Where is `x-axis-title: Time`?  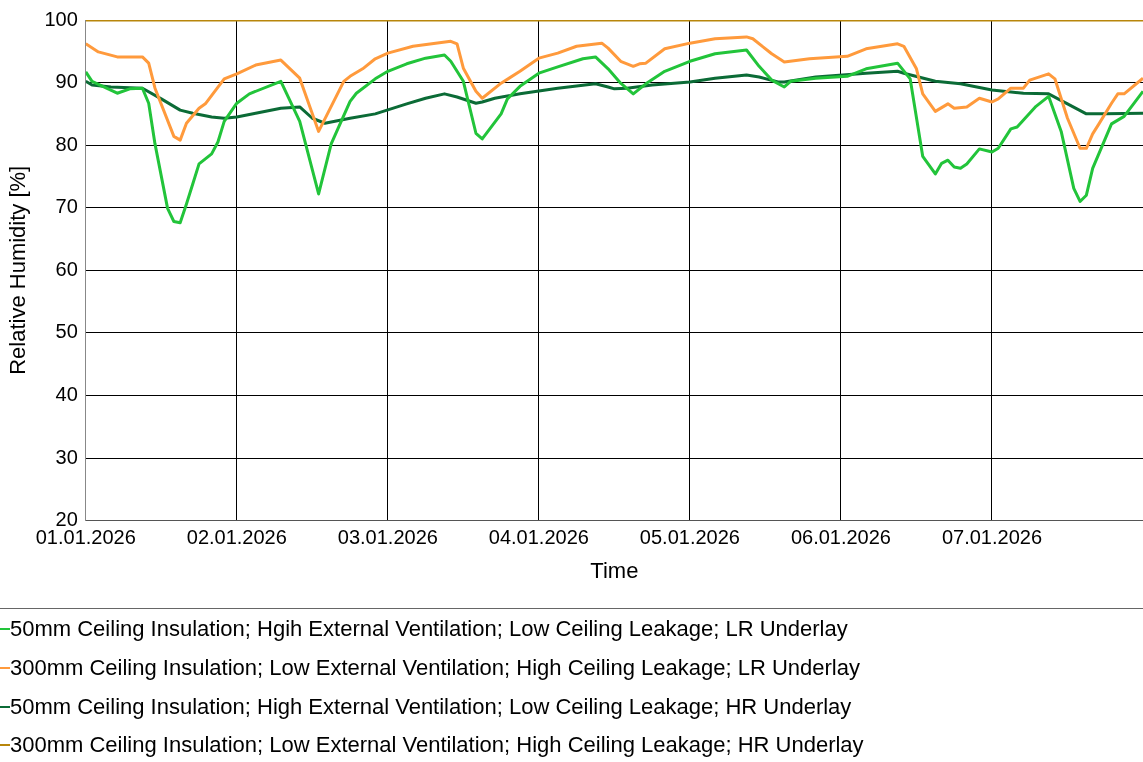
x-axis-title: Time is located at coordinates (614, 570).